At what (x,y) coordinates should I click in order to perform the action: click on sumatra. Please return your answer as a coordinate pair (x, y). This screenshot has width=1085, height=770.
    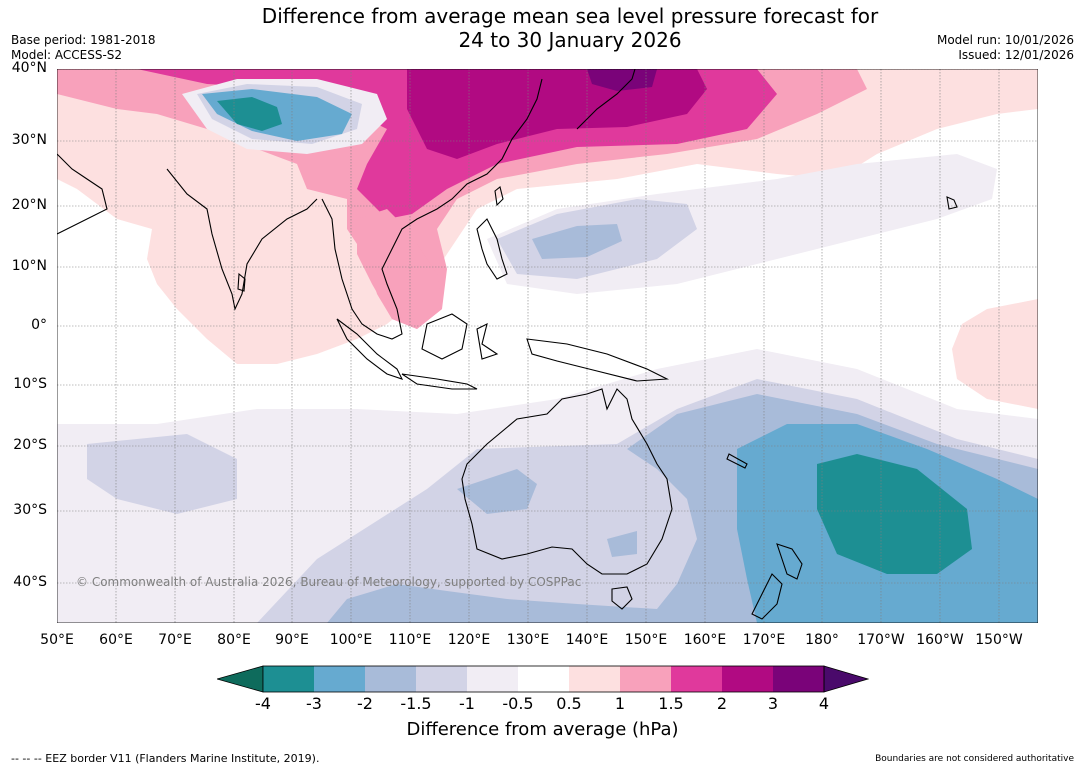
    Looking at the image, I should click on (370, 349).